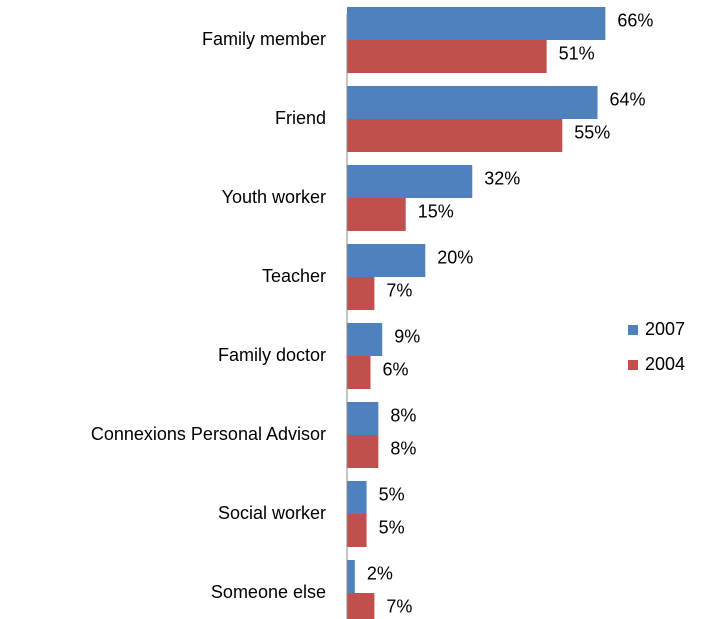 The image size is (701, 619). I want to click on value-label: 55%, so click(592, 132).